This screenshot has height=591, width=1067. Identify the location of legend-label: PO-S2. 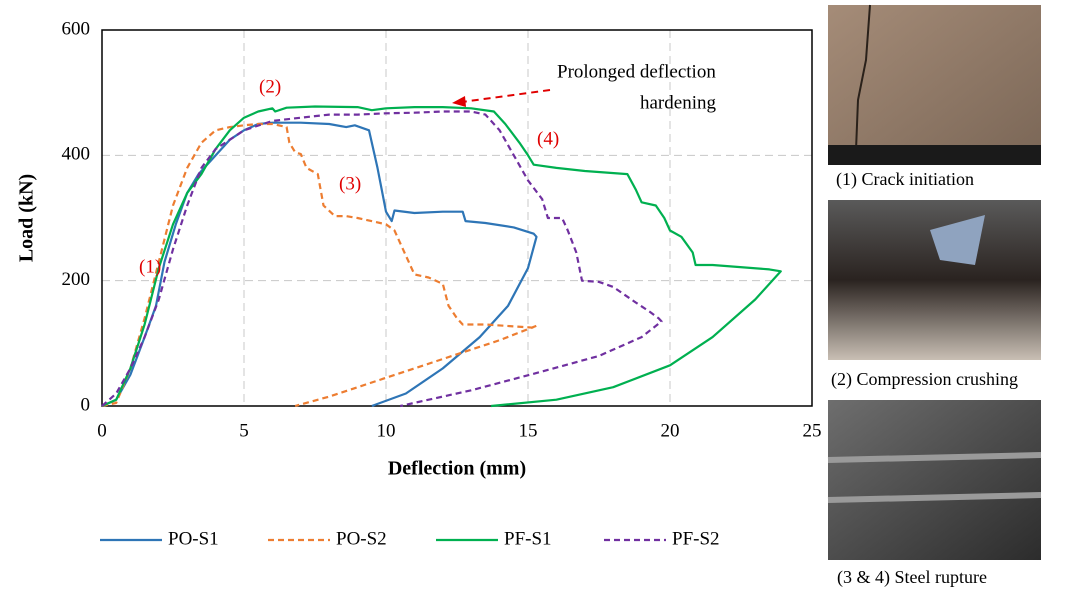
(361, 538).